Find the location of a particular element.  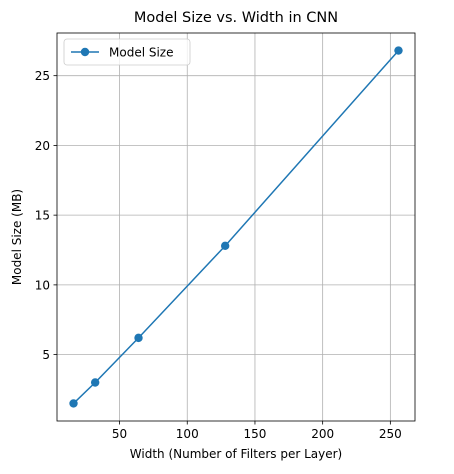

chart-title: Model Size vs. Width in CNN is located at coordinates (236, 18).